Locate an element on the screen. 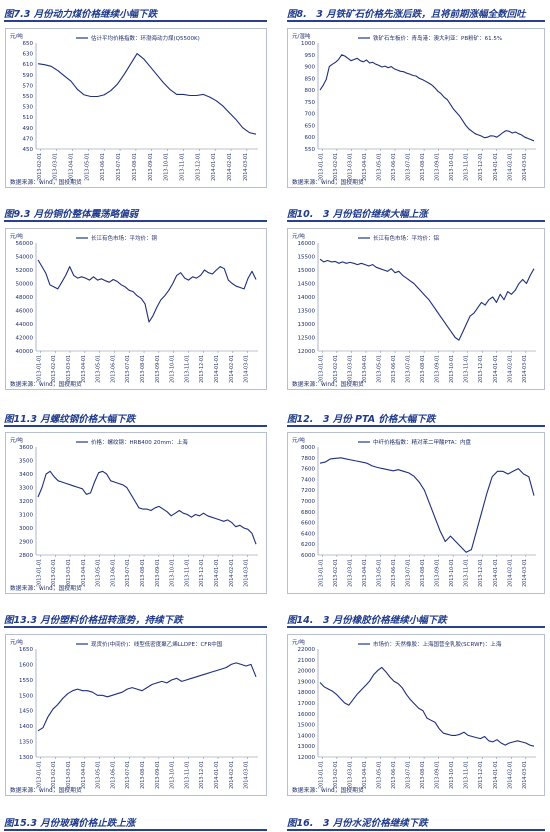 The height and width of the screenshot is (832, 550). y-unit-label: 元/湿吨 is located at coordinates (301, 36).